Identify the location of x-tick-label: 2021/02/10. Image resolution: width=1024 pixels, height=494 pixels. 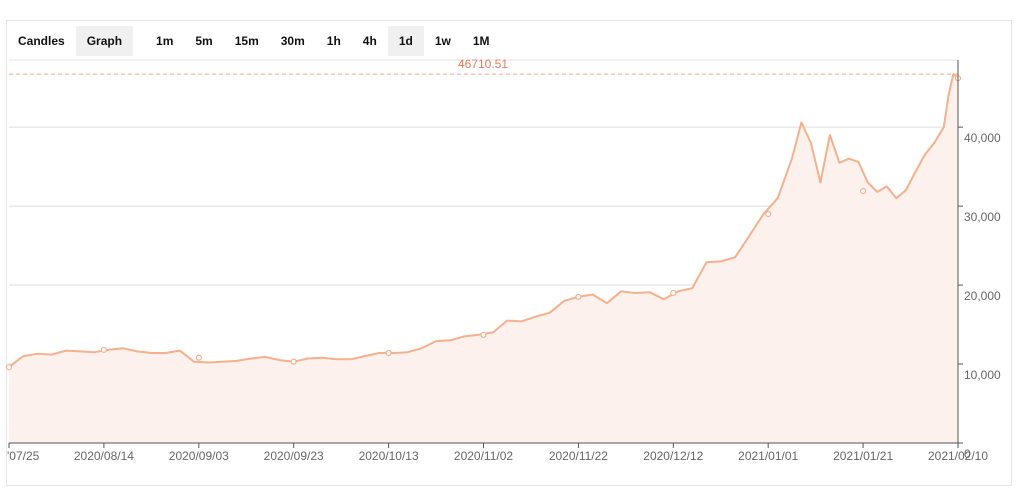
(958, 456).